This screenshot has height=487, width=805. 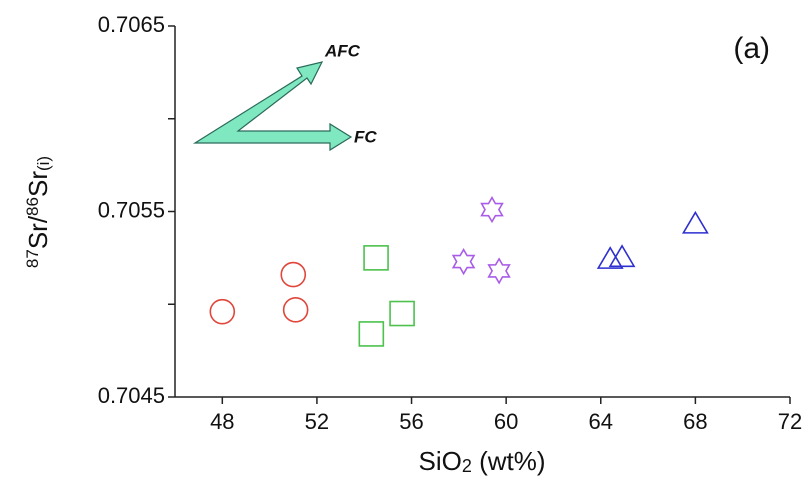 I want to click on trend-arrows, so click(x=272, y=106).